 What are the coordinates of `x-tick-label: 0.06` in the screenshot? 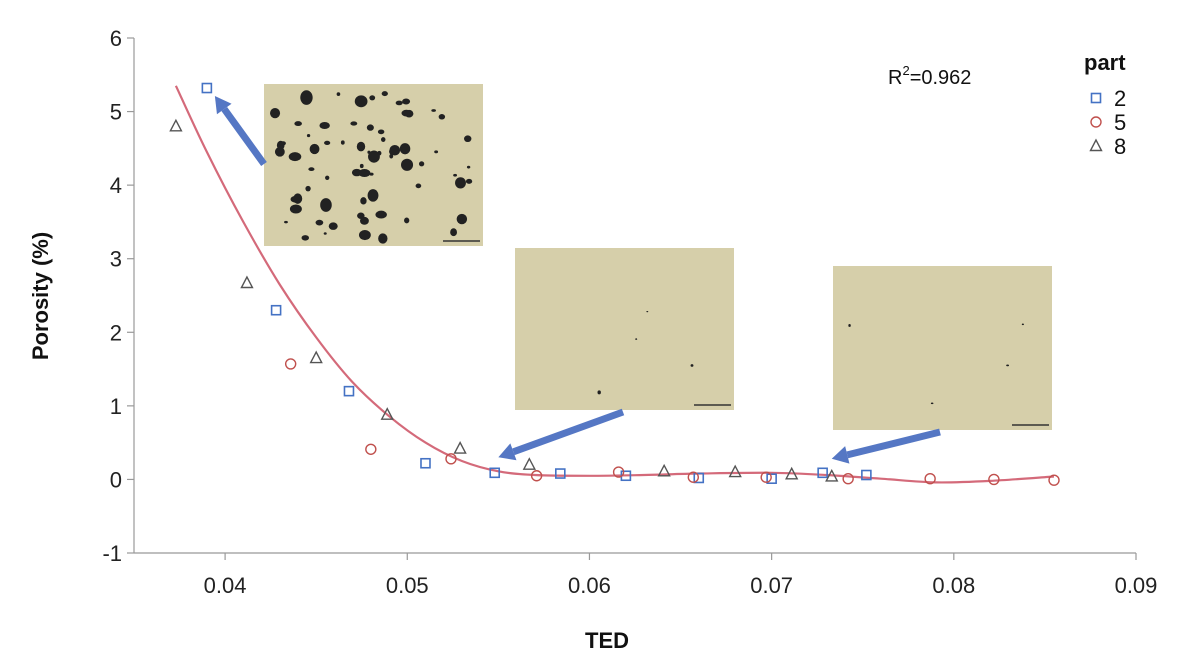 It's located at (589, 585).